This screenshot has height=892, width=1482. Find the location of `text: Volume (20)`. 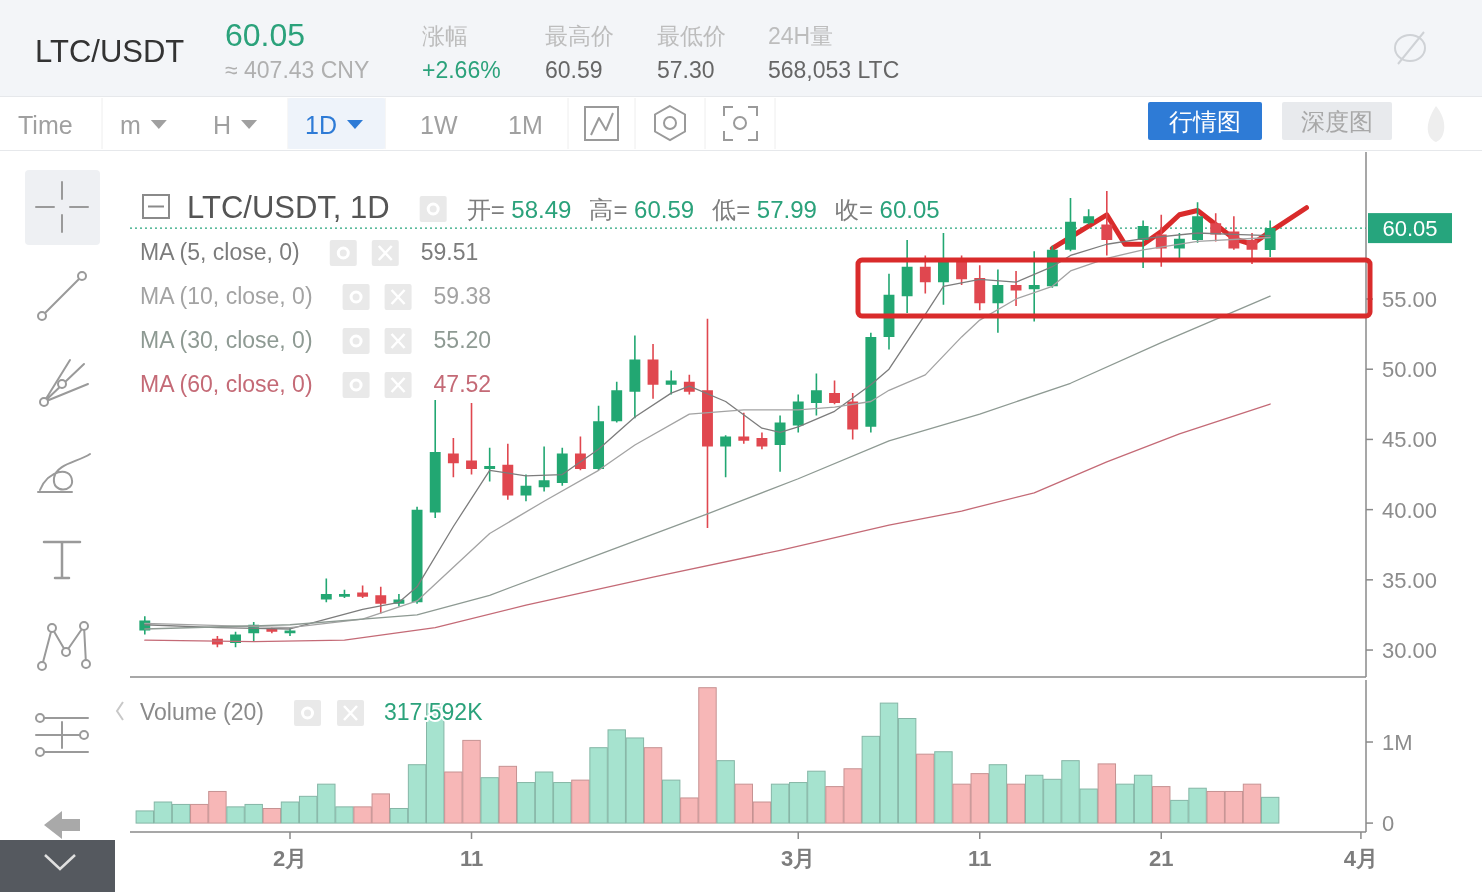

text: Volume (20) is located at coordinates (202, 712).